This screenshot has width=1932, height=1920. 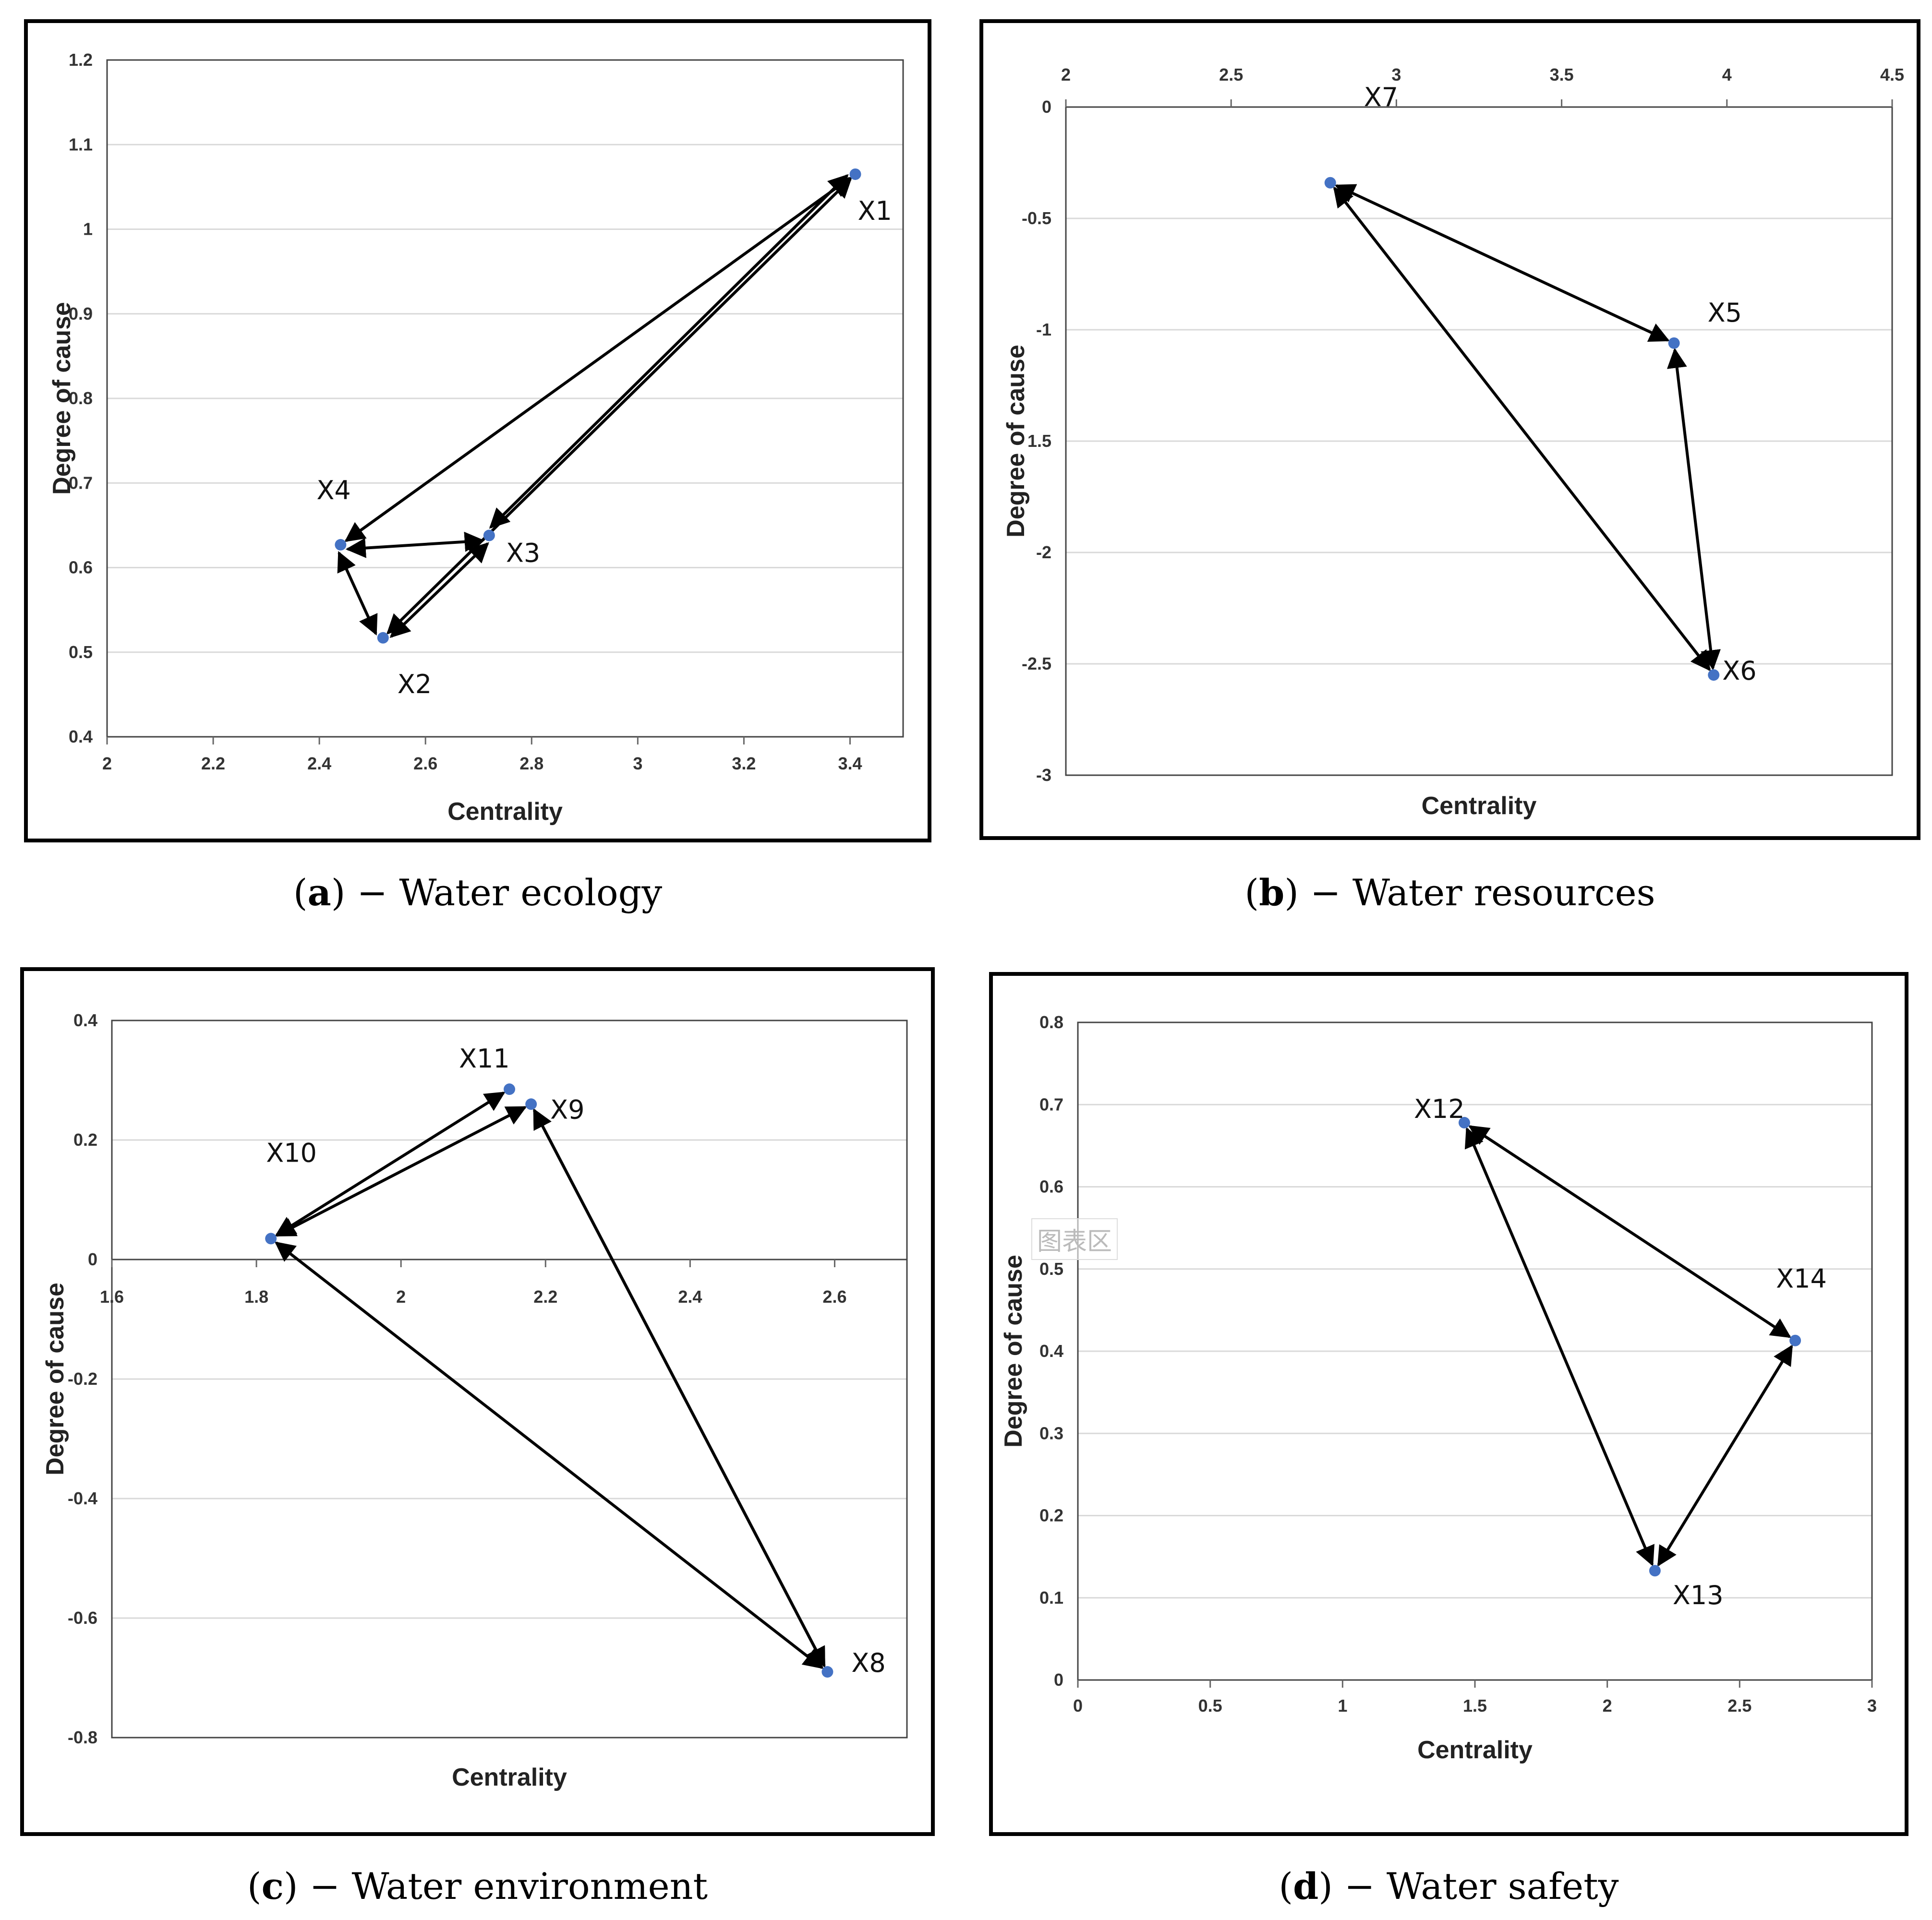 What do you see at coordinates (1439, 1109) in the screenshot?
I see `point-label-x12: X12` at bounding box center [1439, 1109].